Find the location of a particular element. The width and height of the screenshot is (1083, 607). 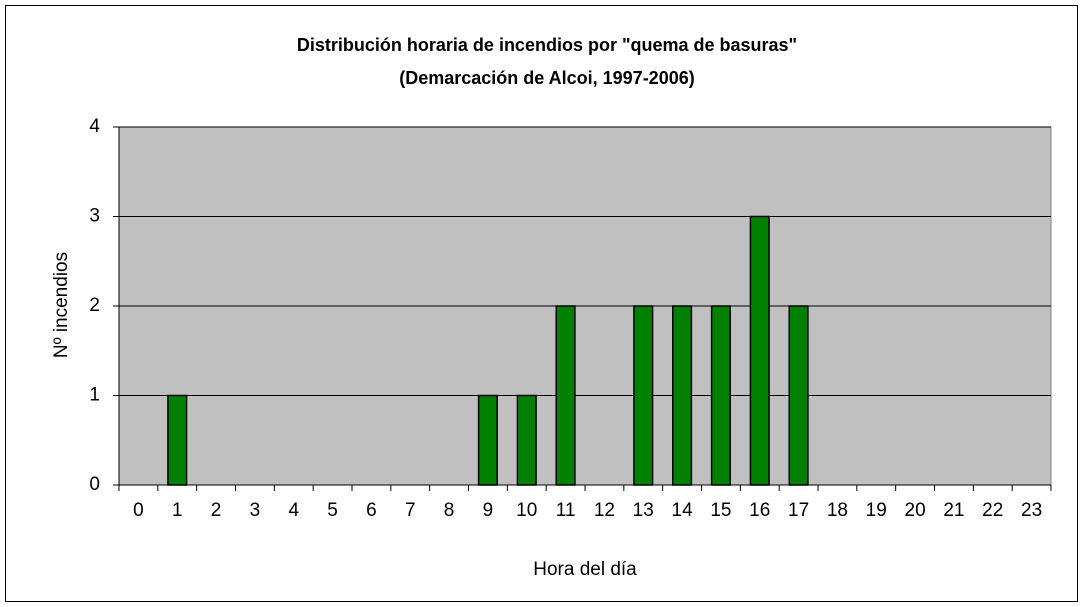

y-tick-label: 1 is located at coordinates (94, 395).